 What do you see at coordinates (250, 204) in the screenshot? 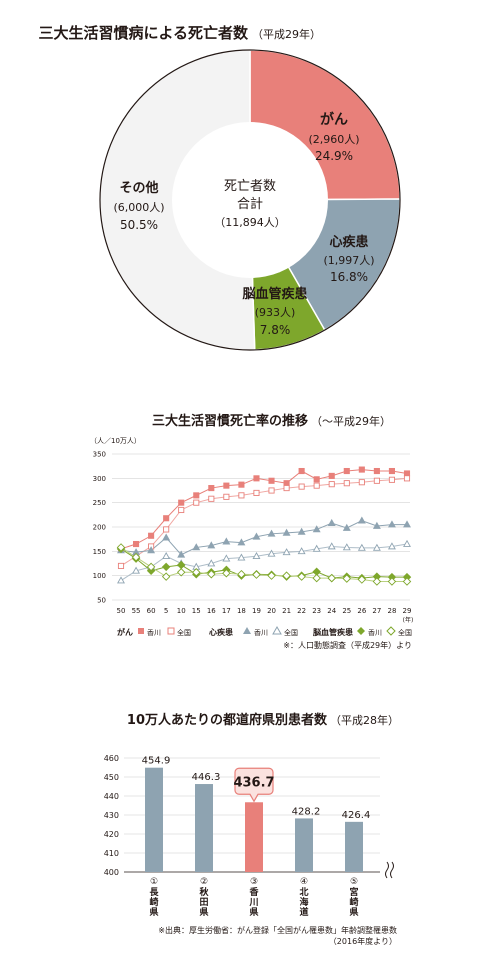
I see `donut-center-line2: 合計` at bounding box center [250, 204].